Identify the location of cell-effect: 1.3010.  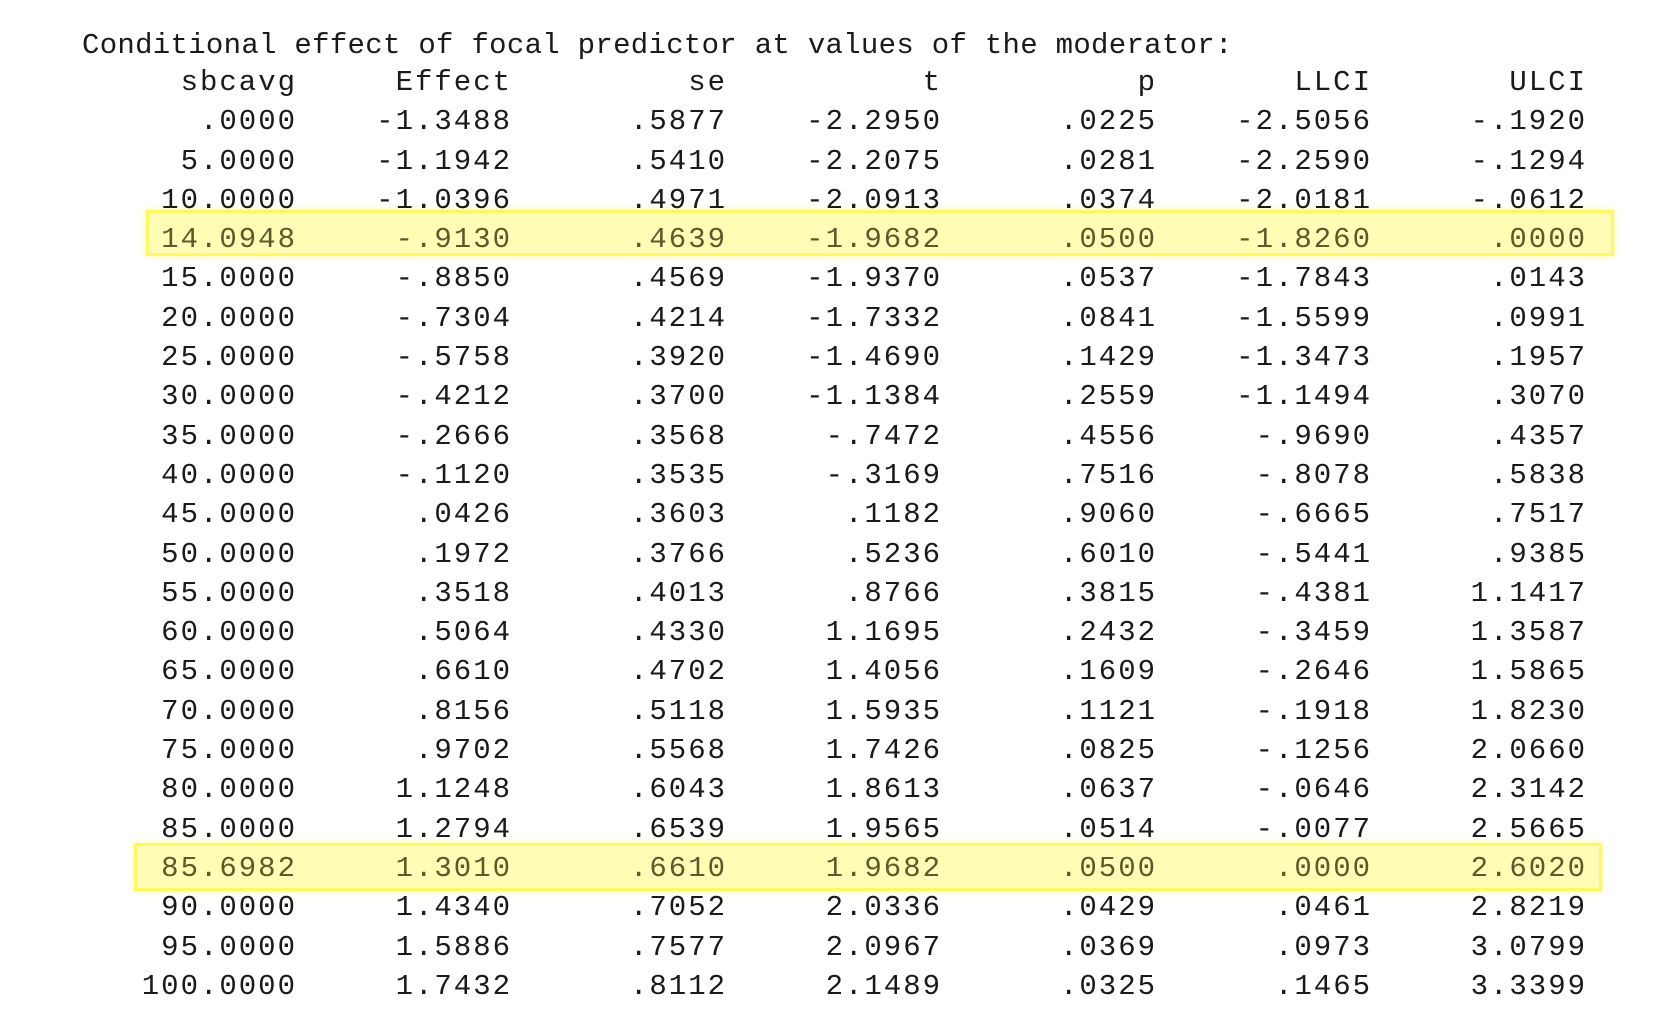
(453, 868).